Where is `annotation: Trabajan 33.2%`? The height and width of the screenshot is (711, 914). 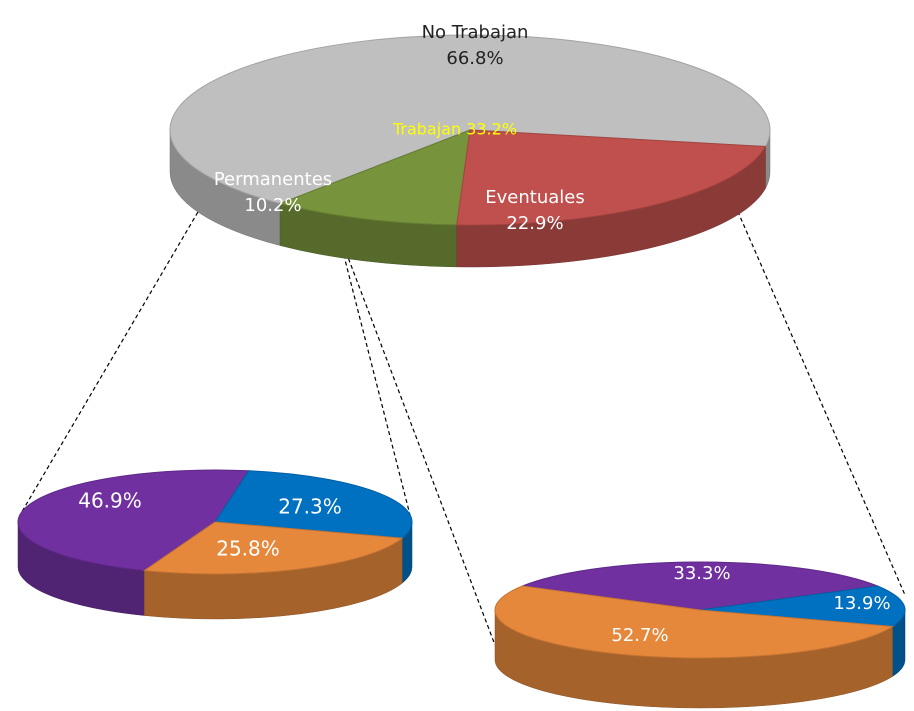
annotation: Trabajan 33.2% is located at coordinates (454, 129).